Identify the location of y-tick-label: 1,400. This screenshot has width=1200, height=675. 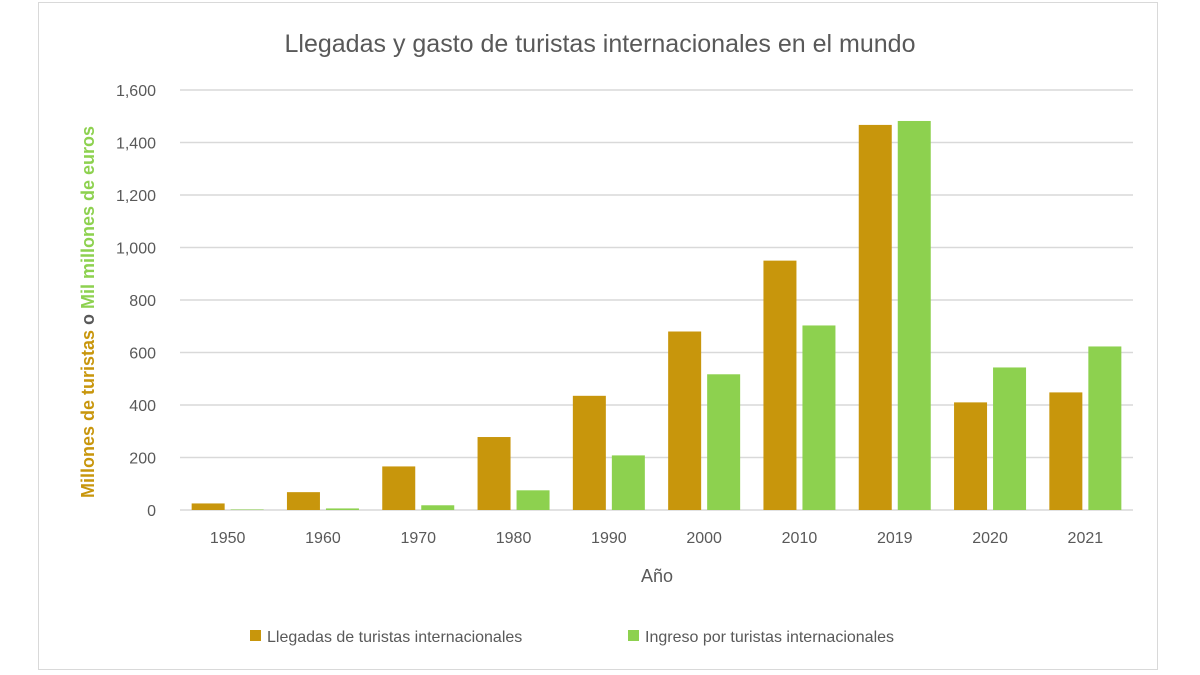
(136, 144).